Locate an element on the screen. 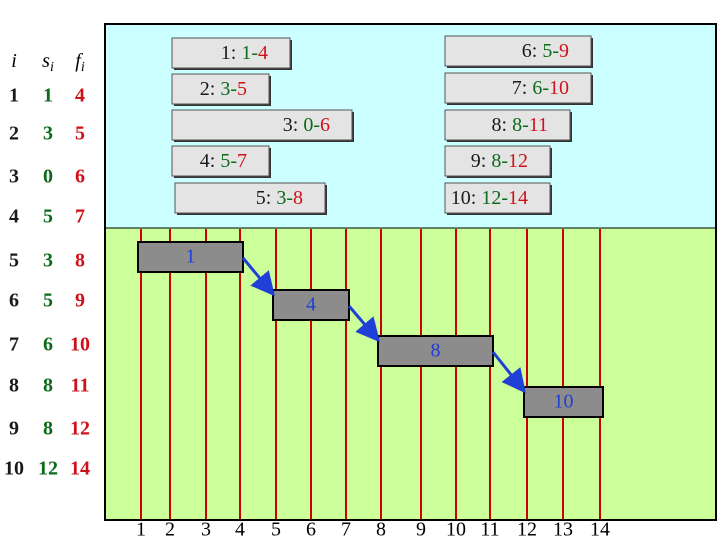 This screenshot has height=540, width=720. header-symbol: f is located at coordinates (79, 61).